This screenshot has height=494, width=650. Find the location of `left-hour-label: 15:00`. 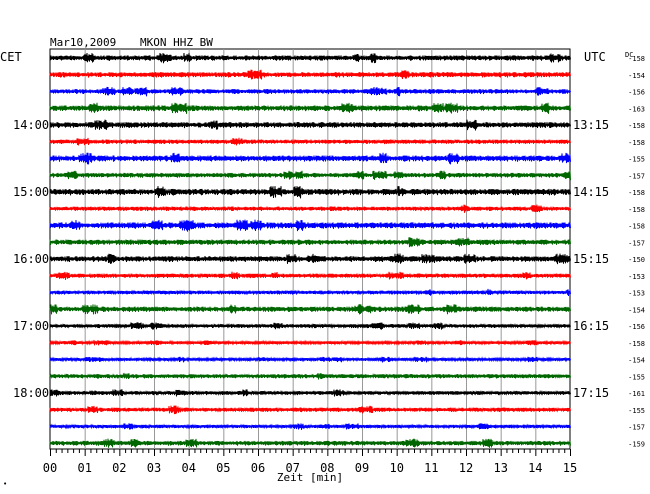

left-hour-label: 15:00 is located at coordinates (31, 192).